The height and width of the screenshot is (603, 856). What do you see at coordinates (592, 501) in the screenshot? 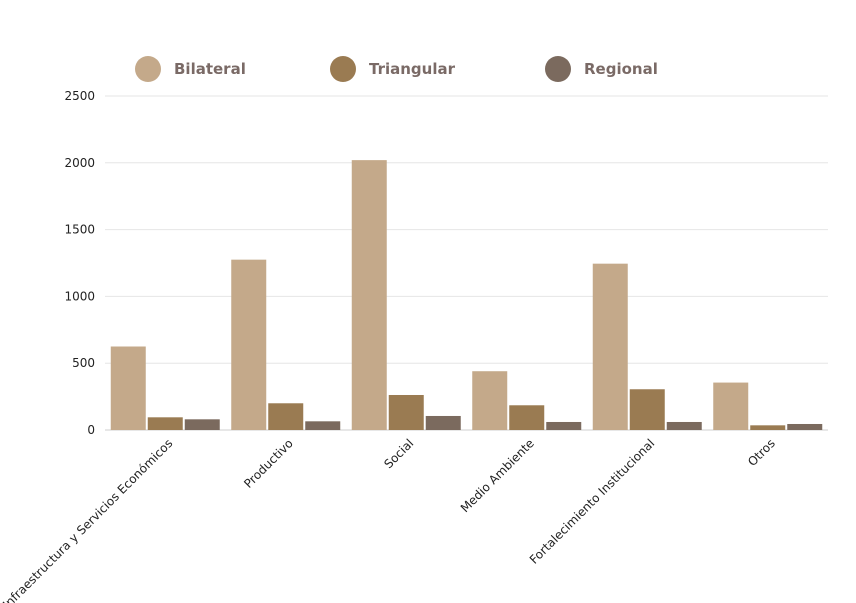
I see `x-tick-label: Fortalecimiento Institucional` at bounding box center [592, 501].